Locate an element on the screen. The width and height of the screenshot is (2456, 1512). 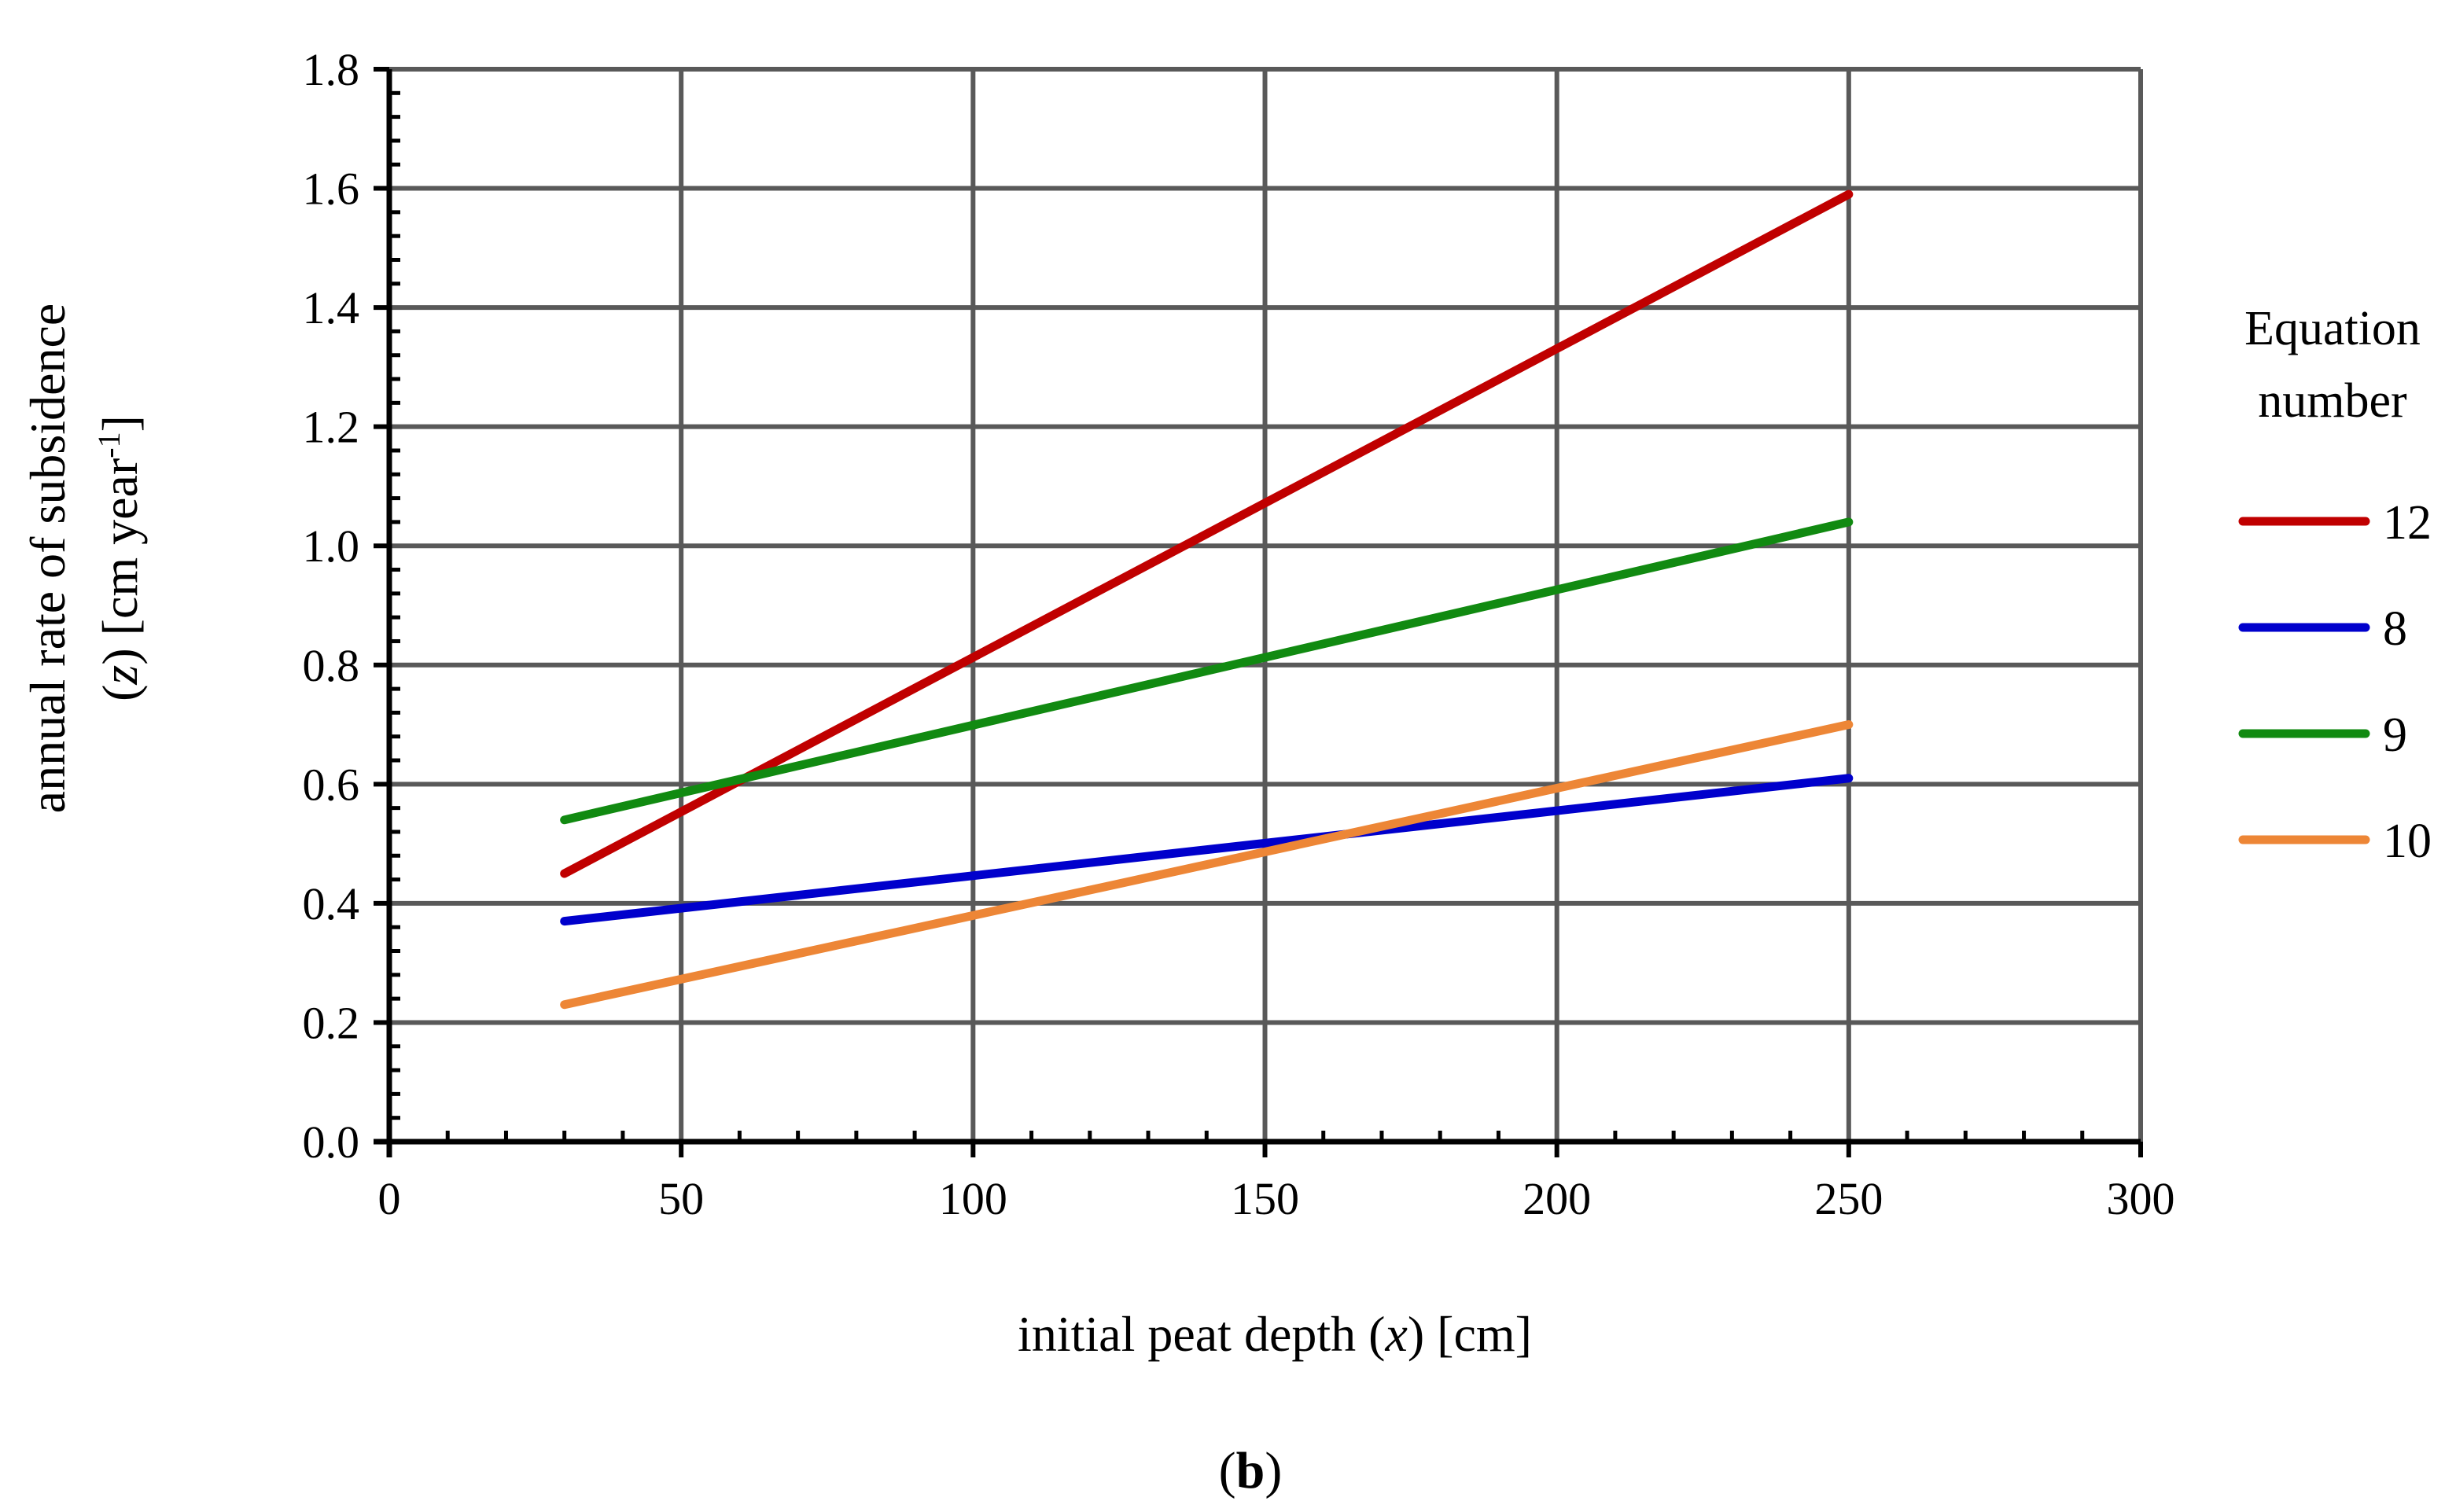
legend-label-10: 10 is located at coordinates (2408, 841).